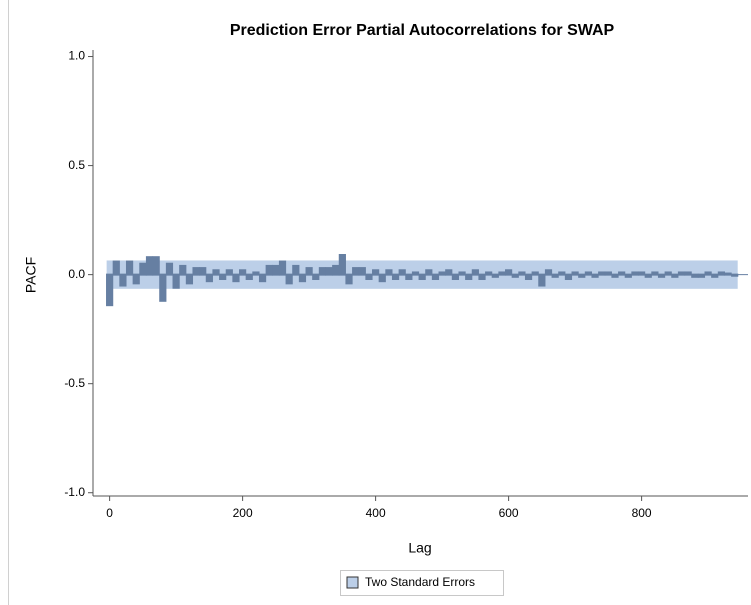  Describe the element at coordinates (376, 513) in the screenshot. I see `x-tick-label: 400` at that location.